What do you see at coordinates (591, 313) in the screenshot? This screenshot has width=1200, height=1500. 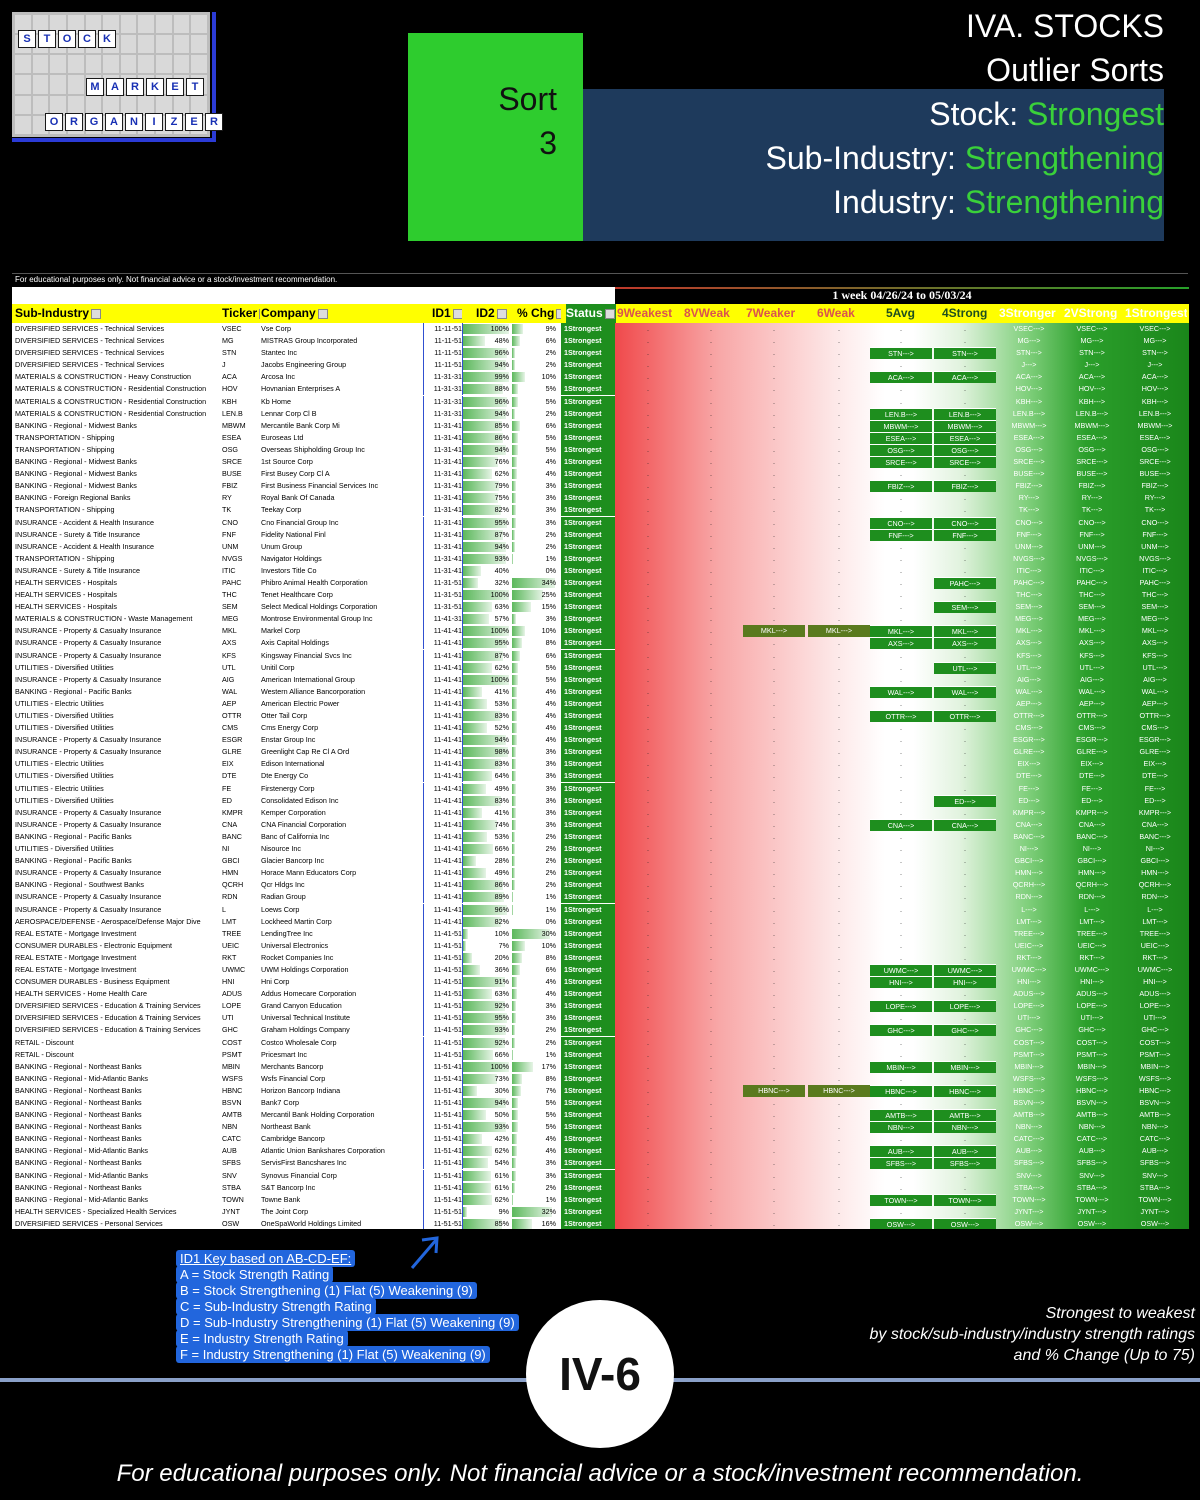 I see `column-header: Status` at bounding box center [591, 313].